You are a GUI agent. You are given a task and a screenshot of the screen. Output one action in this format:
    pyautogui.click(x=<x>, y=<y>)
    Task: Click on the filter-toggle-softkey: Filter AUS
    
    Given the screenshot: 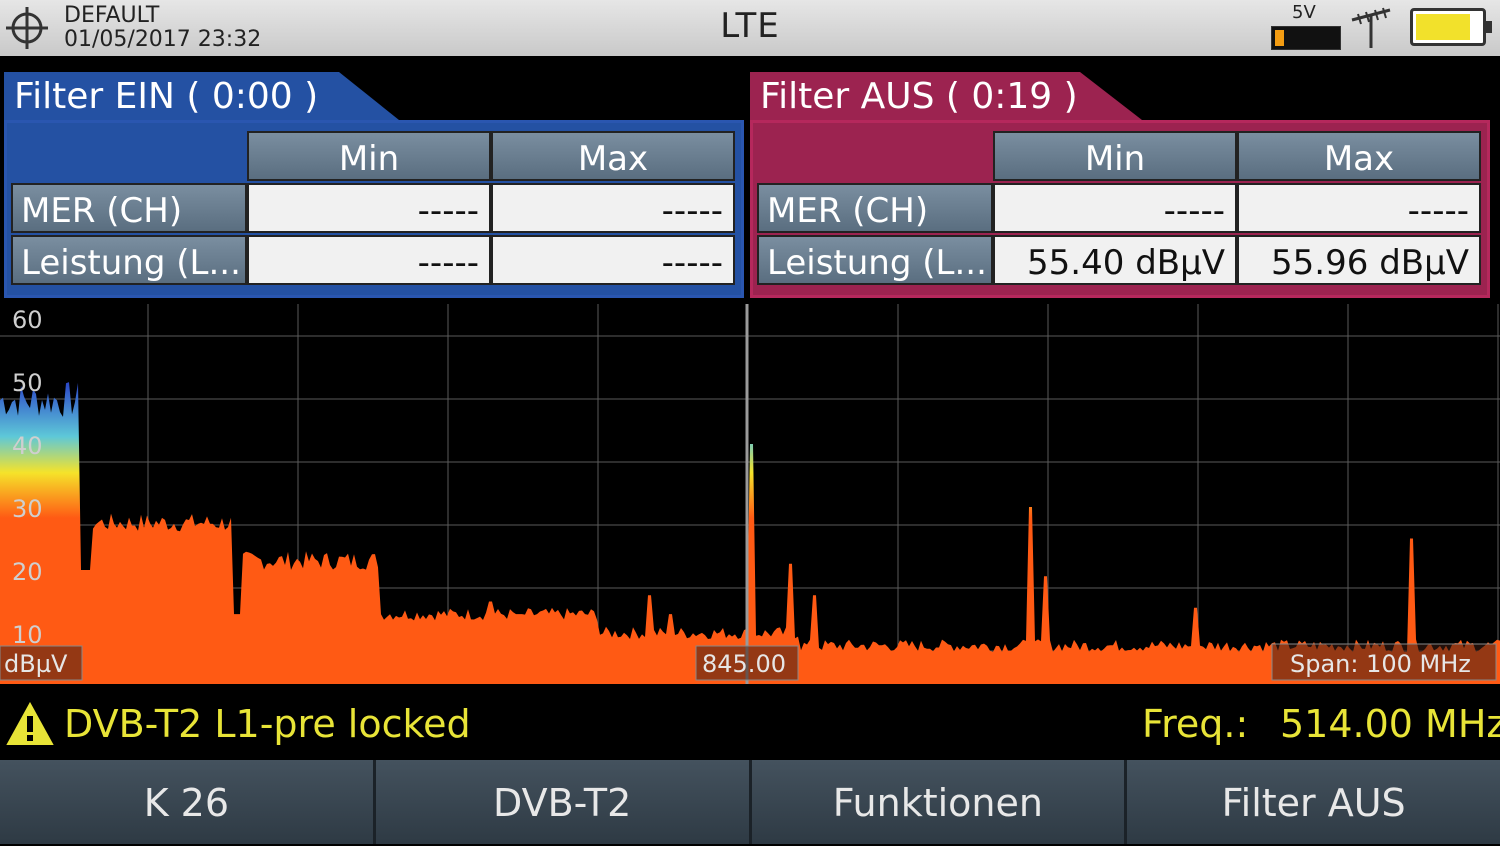 What is the action you would take?
    pyautogui.click(x=1313, y=802)
    